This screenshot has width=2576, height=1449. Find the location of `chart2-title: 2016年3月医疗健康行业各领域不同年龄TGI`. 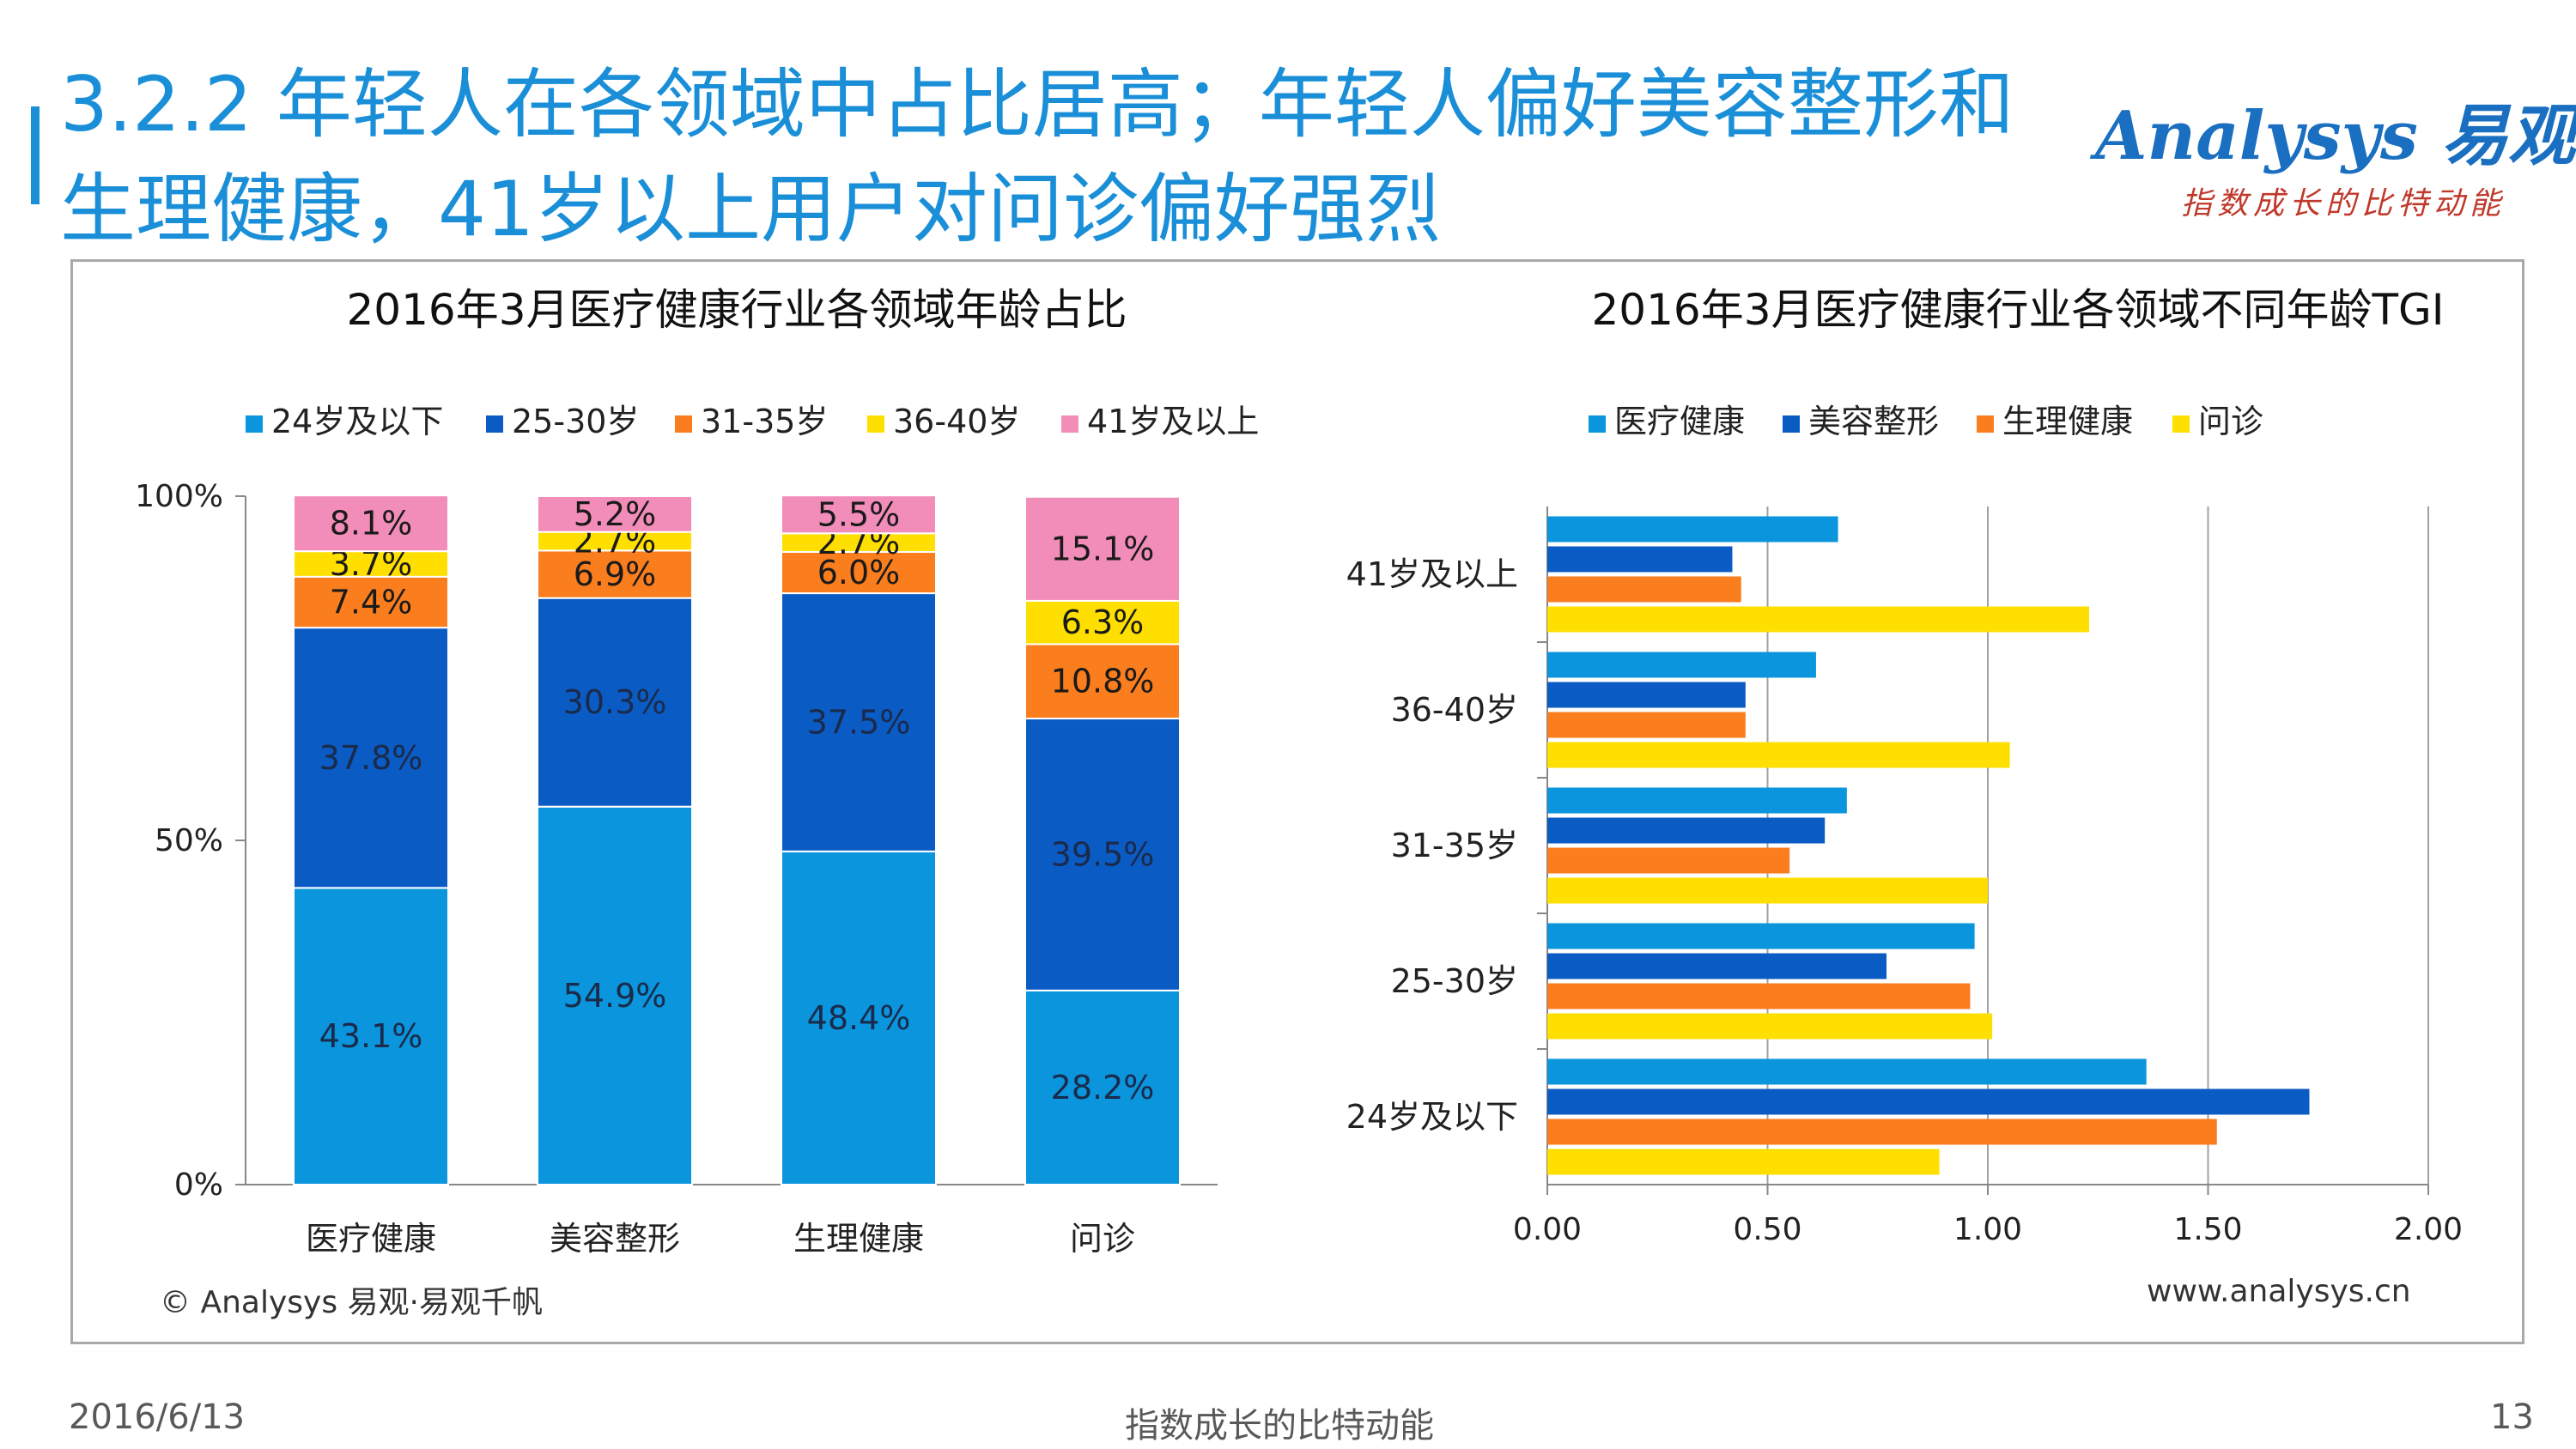

chart2-title: 2016年3月医疗健康行业各领域不同年龄TGI is located at coordinates (2018, 310).